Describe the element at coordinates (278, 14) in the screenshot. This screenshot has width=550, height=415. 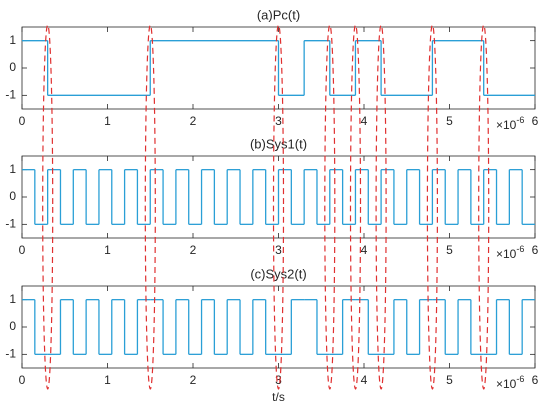
I see `subplot-title: (a)Pc(t)` at that location.